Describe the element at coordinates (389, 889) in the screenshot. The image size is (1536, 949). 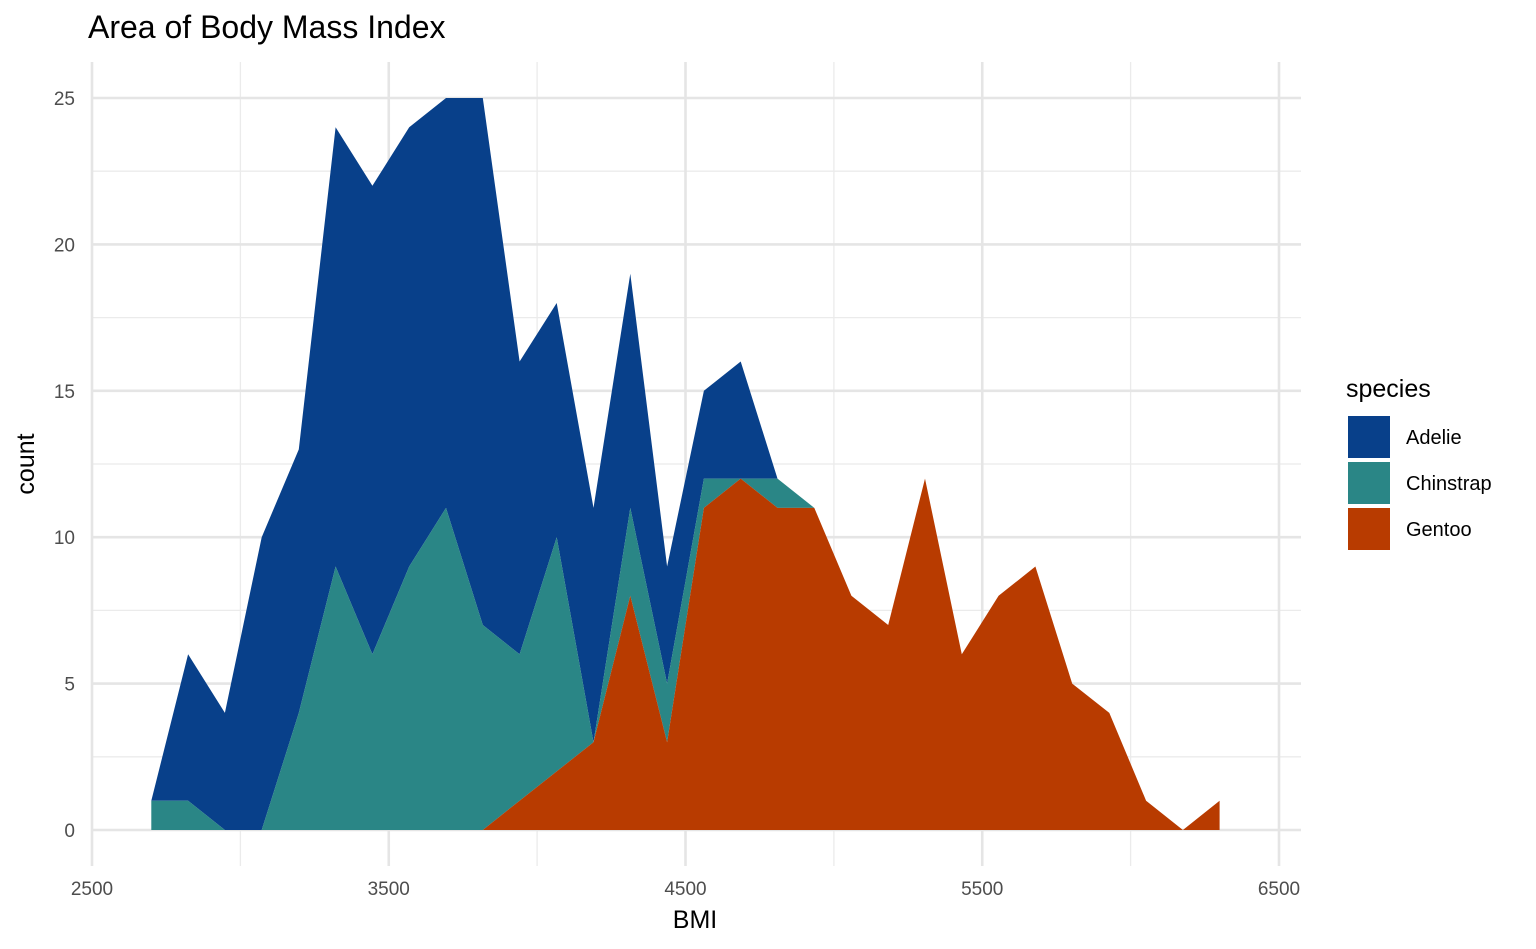
I see `x-tick-label: 3500` at that location.